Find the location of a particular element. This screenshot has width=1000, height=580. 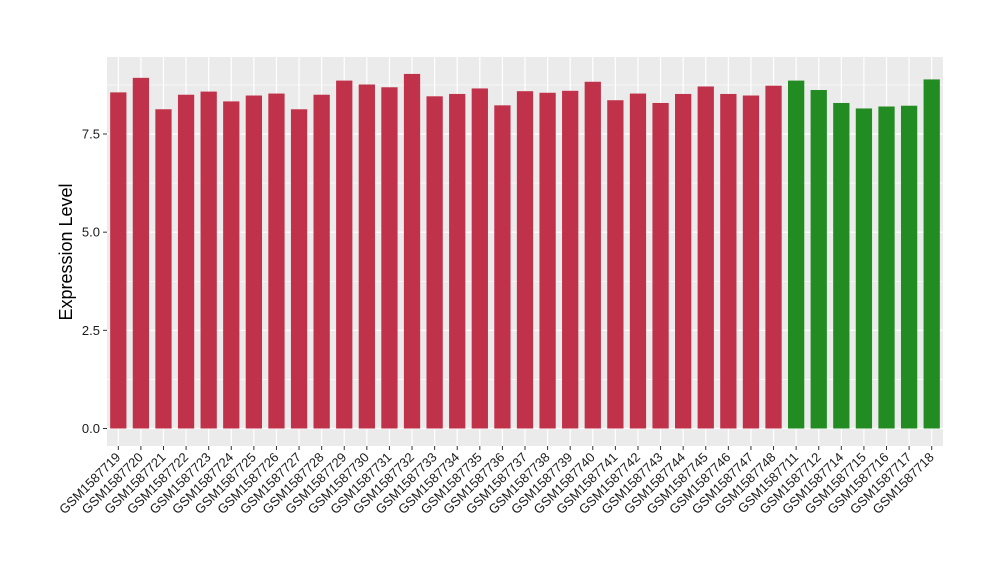

bar-GSM1587711 is located at coordinates (796, 254).